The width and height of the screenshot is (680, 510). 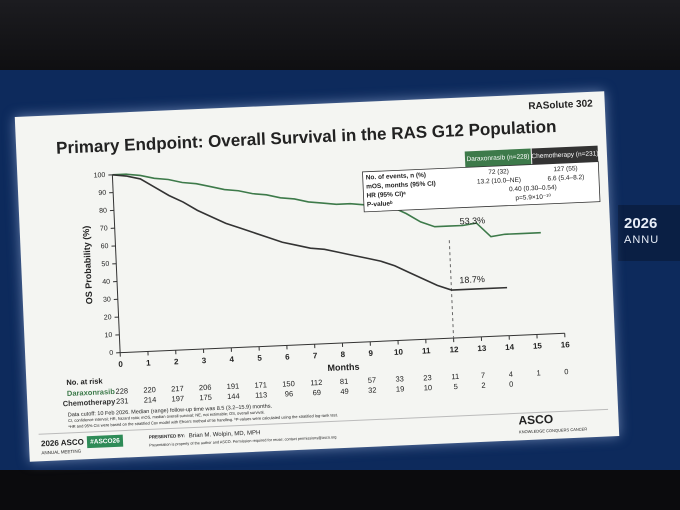 What do you see at coordinates (231, 359) in the screenshot?
I see `x-tick-label: 4` at bounding box center [231, 359].